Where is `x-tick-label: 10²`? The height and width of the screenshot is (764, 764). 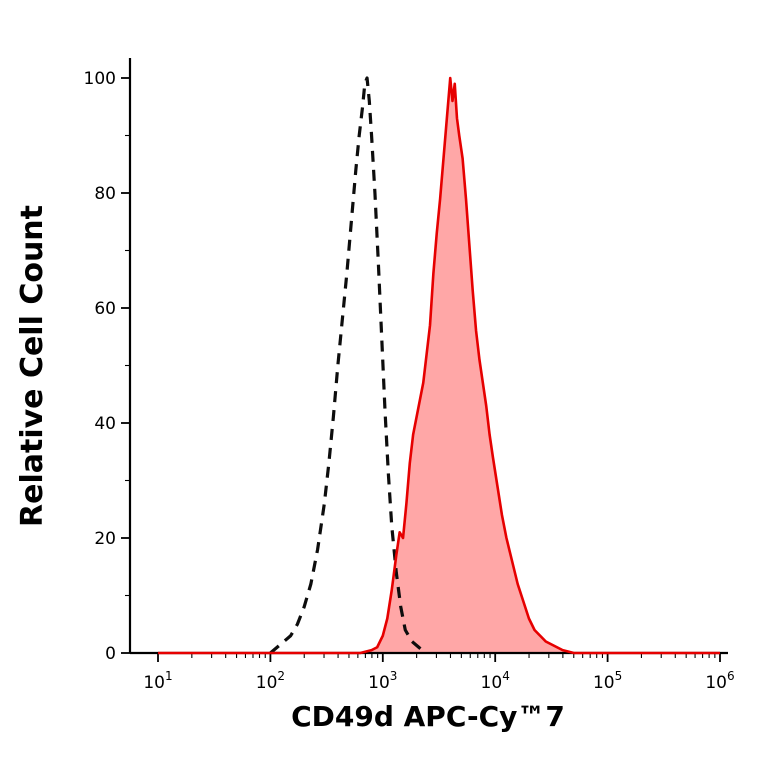
x-tick-label: 10² is located at coordinates (270, 681).